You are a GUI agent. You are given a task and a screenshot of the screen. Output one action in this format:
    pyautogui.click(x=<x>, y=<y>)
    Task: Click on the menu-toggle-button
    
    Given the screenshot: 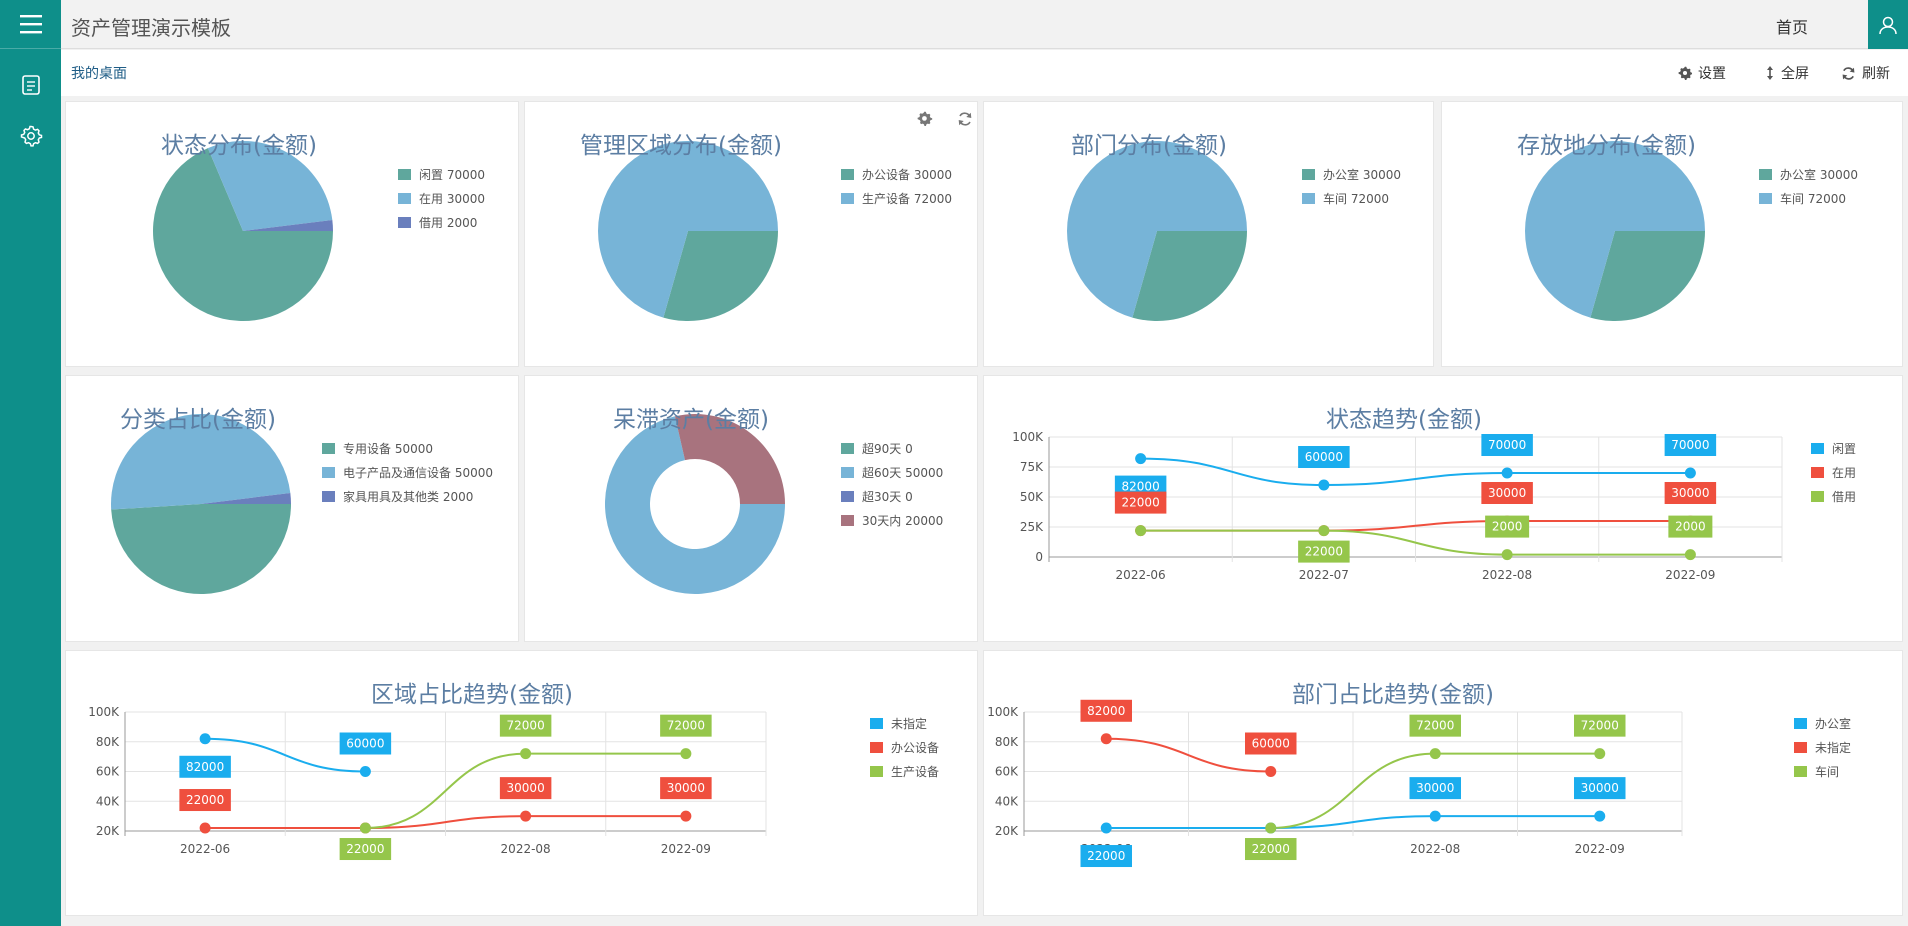 What is the action you would take?
    pyautogui.click(x=30, y=24)
    